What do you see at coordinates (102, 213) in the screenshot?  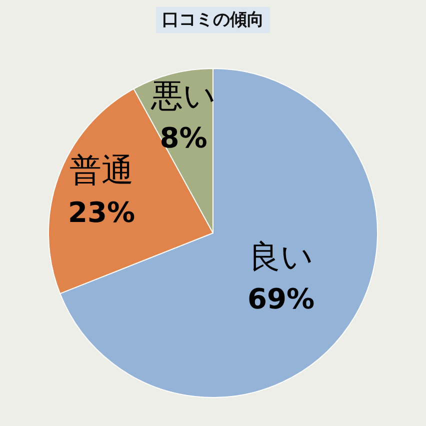 I see `data-label: 23%` at bounding box center [102, 213].